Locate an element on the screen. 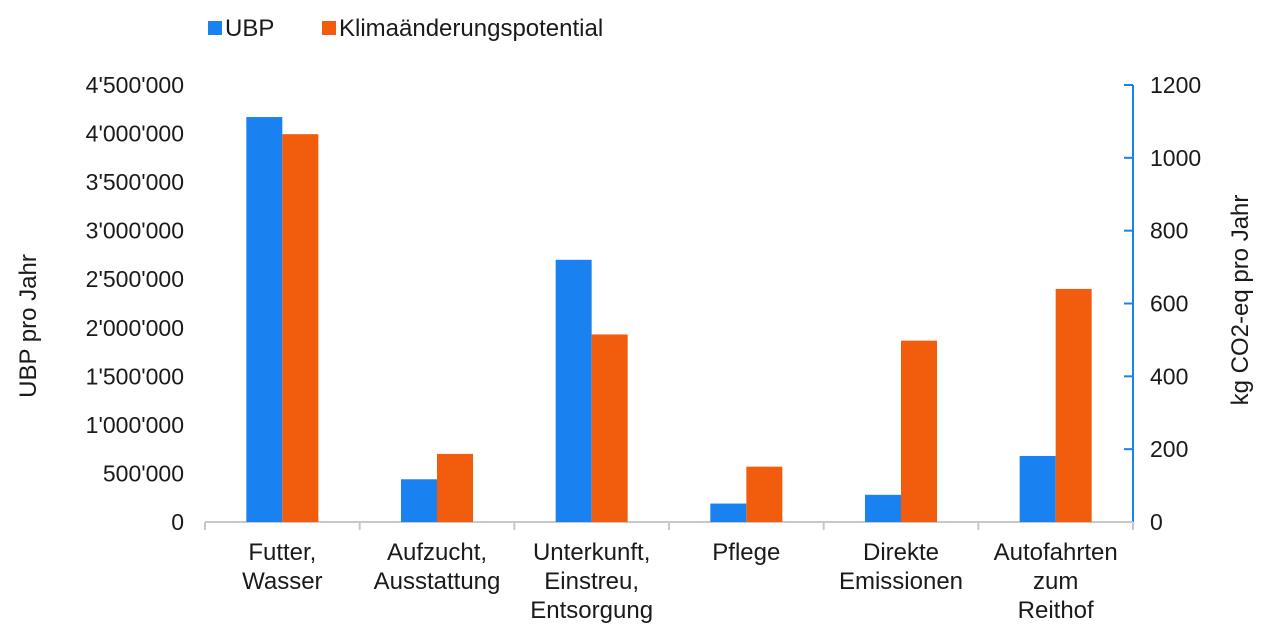 This screenshot has height=636, width=1266. left-tick-label: 0 is located at coordinates (177, 522).